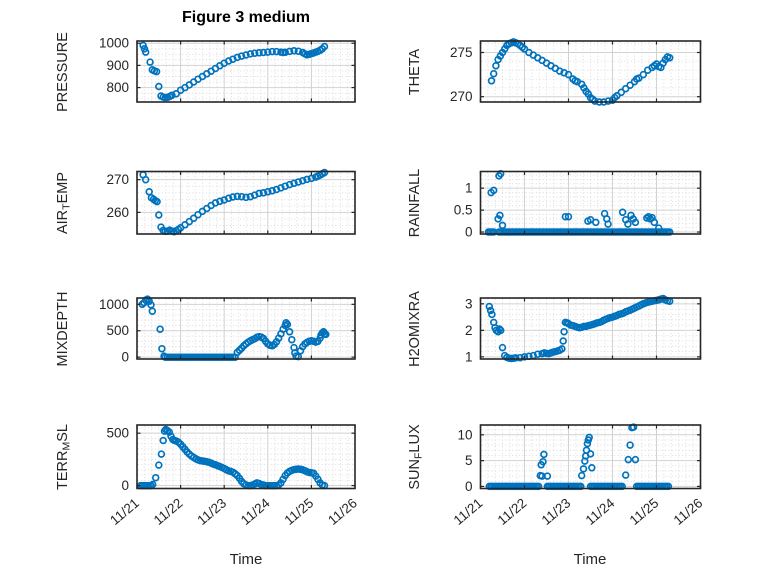 The width and height of the screenshot is (778, 583). I want to click on x-axis-label-right: Time, so click(590, 559).